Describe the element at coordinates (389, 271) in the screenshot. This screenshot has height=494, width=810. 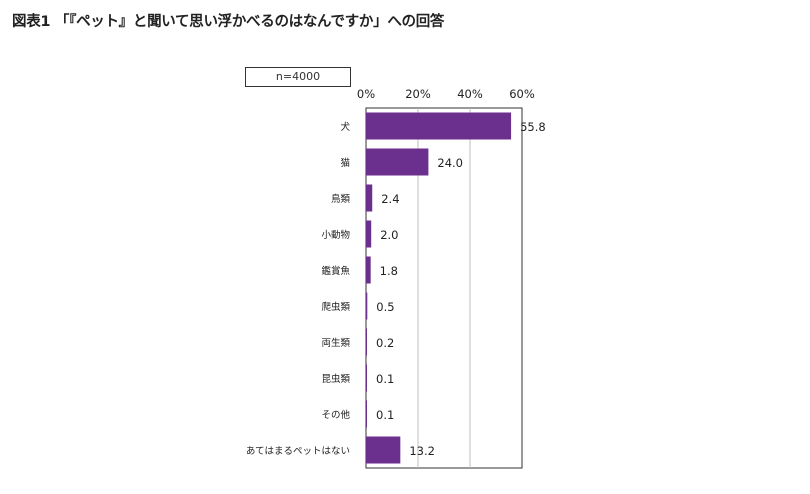
I see `data-label: 1.8` at that location.